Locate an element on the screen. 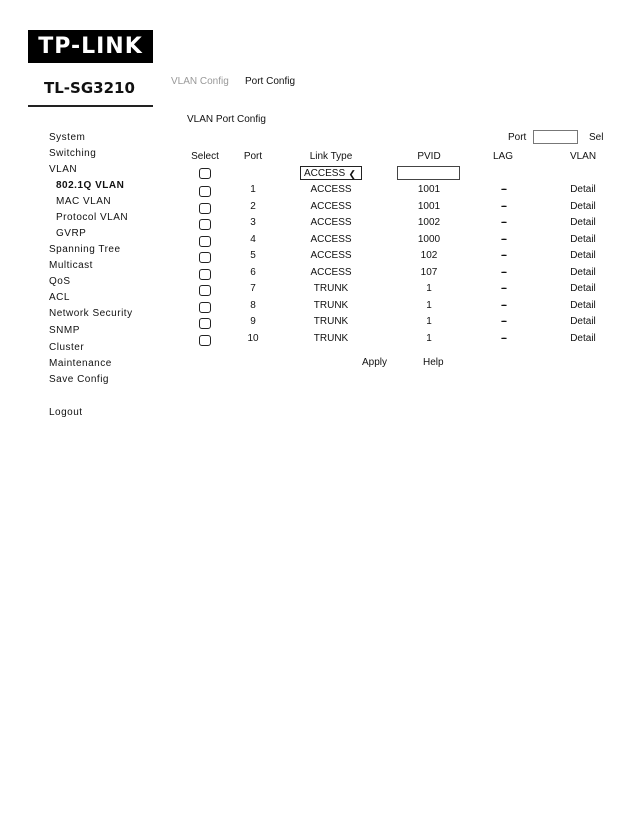 The image size is (635, 819). sidebar-item: System is located at coordinates (67, 137).